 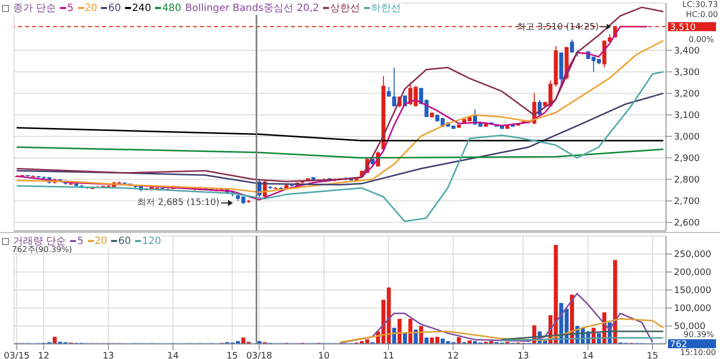 I want to click on legend-title: 종가 단순, so click(x=34, y=8).